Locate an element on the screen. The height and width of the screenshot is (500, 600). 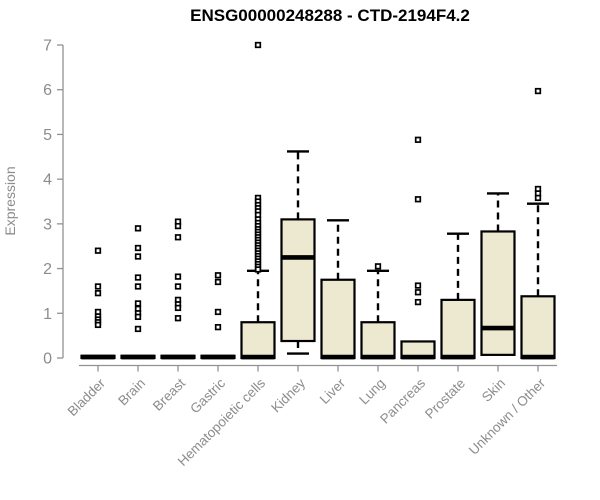
x-tick-label: Lung is located at coordinates (372, 392).